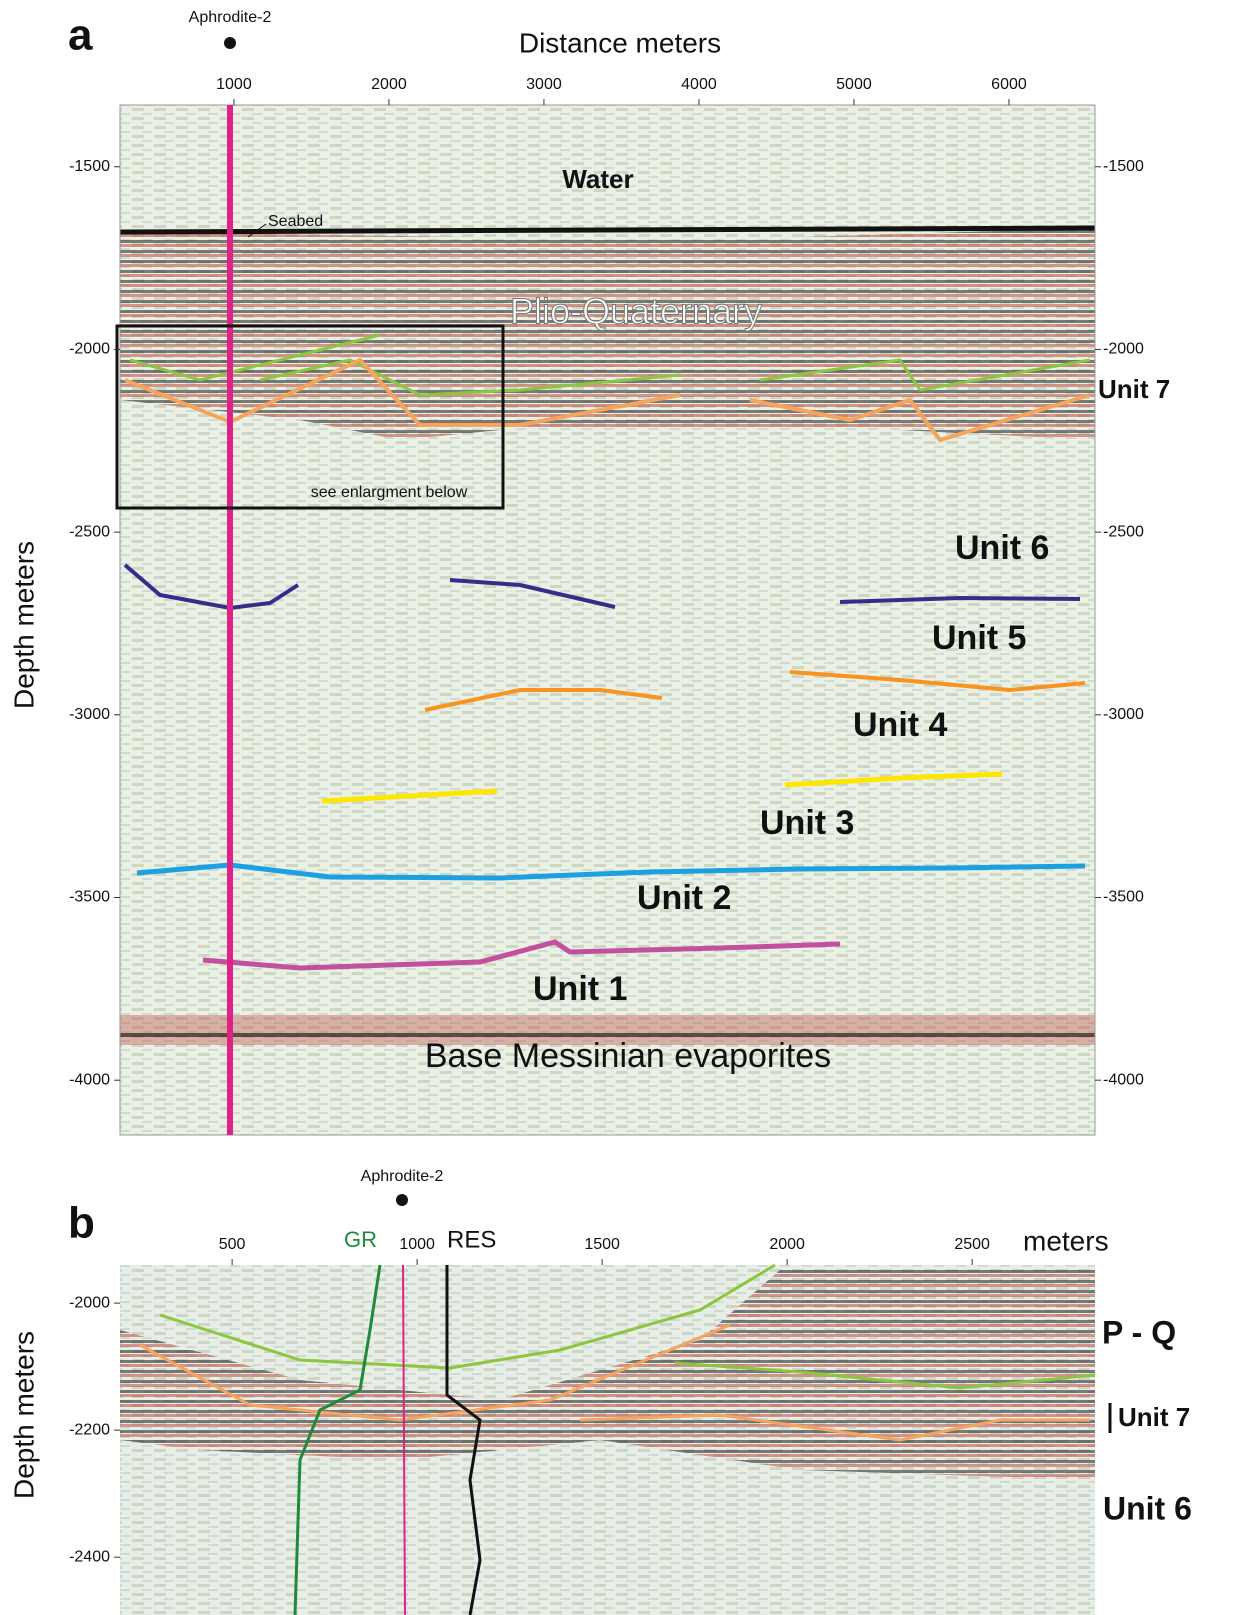 The height and width of the screenshot is (1615, 1243). Describe the element at coordinates (636, 311) in the screenshot. I see `annotation: Plio-Quaternary` at that location.